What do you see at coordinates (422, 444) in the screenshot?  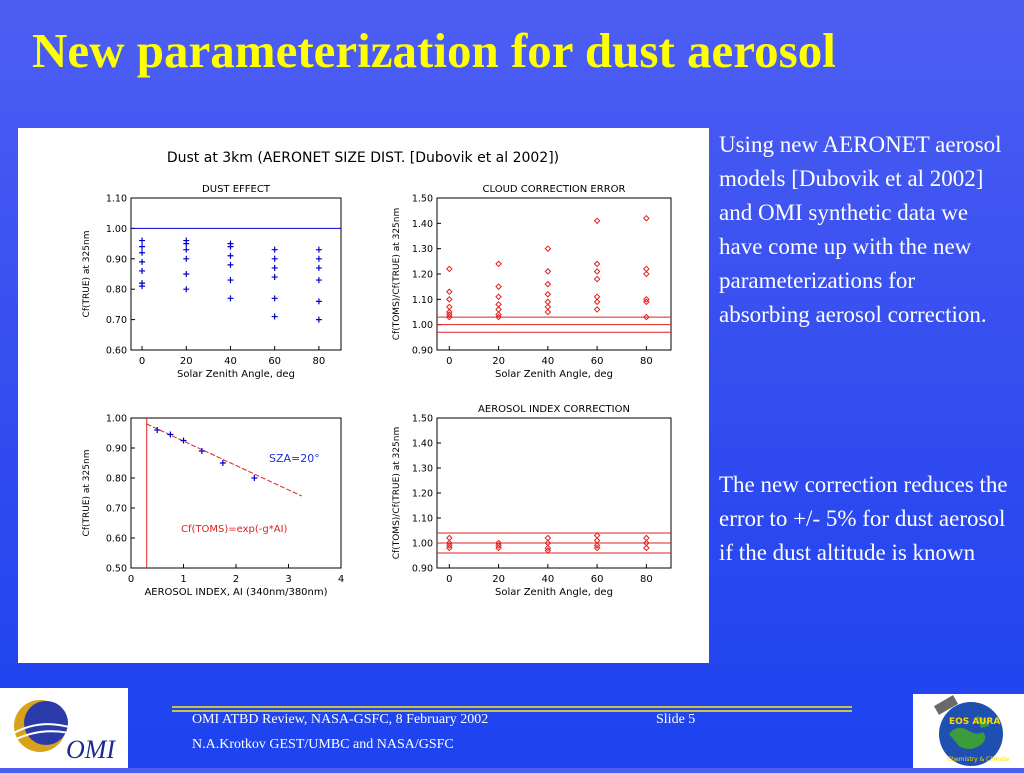 I see `y-tick-label: 1.40` at bounding box center [422, 444].